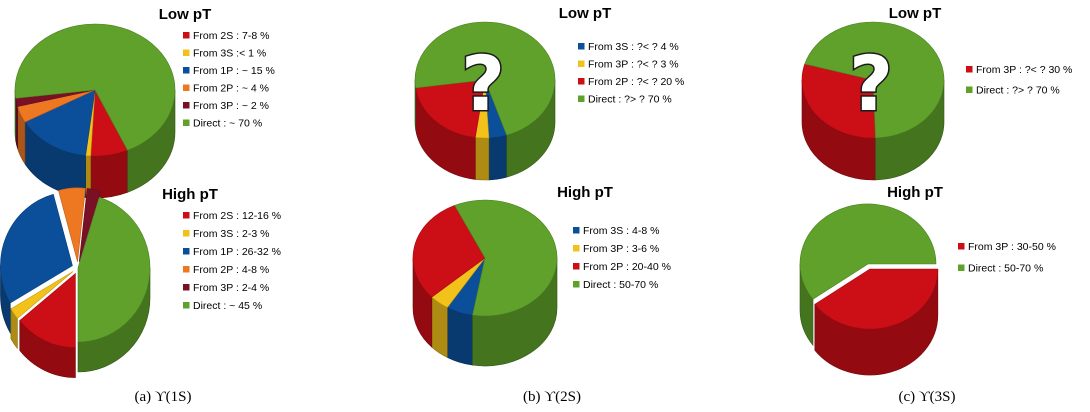 This screenshot has height=412, width=1090. I want to click on caption-b: (b) ϒ(2S), so click(552, 397).